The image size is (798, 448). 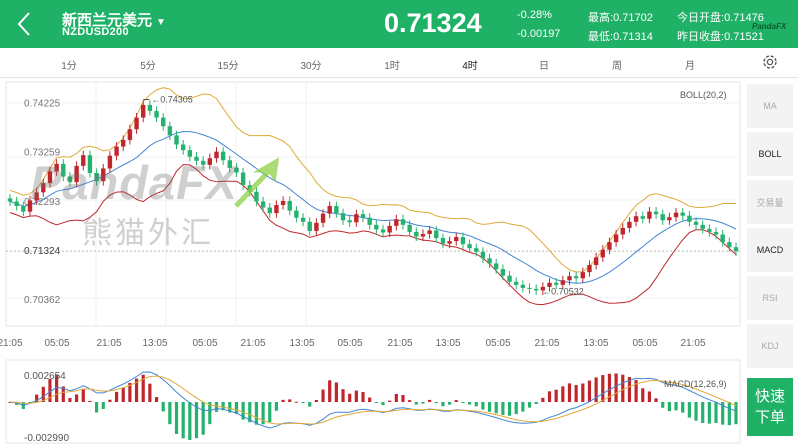 What do you see at coordinates (770, 62) in the screenshot?
I see `gear-icon` at bounding box center [770, 62].